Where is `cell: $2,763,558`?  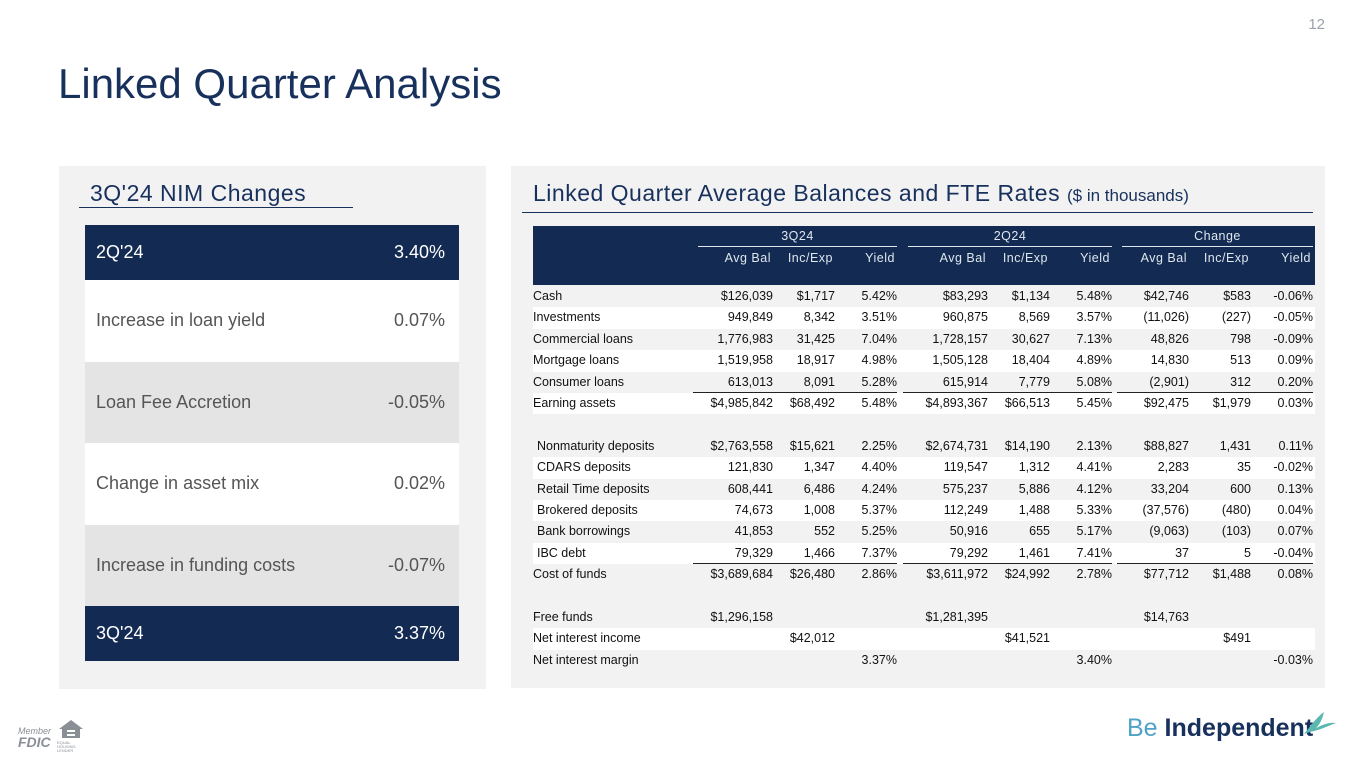 cell: $2,763,558 is located at coordinates (741, 445).